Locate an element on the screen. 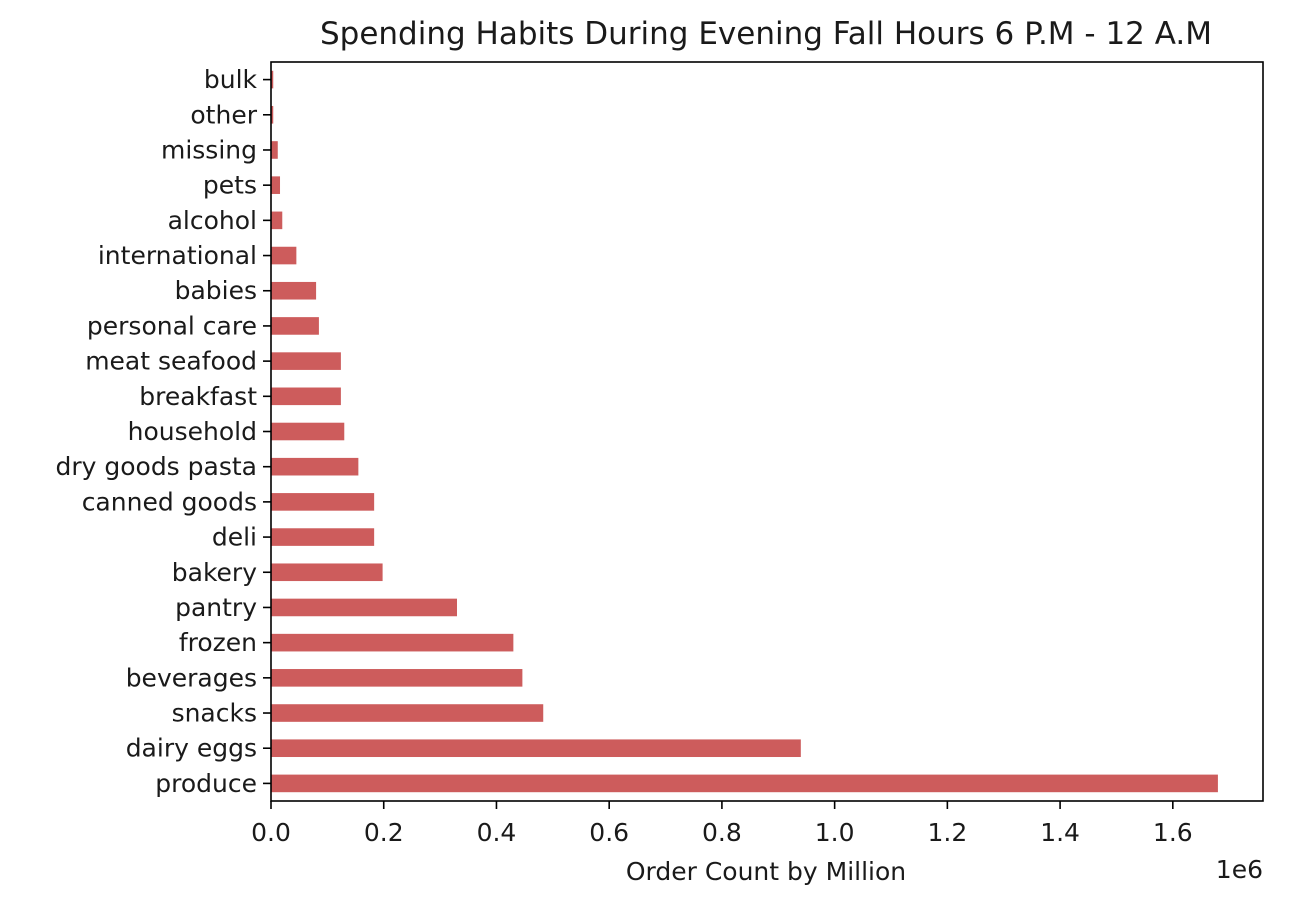  y-tick-label: deli is located at coordinates (234, 537).